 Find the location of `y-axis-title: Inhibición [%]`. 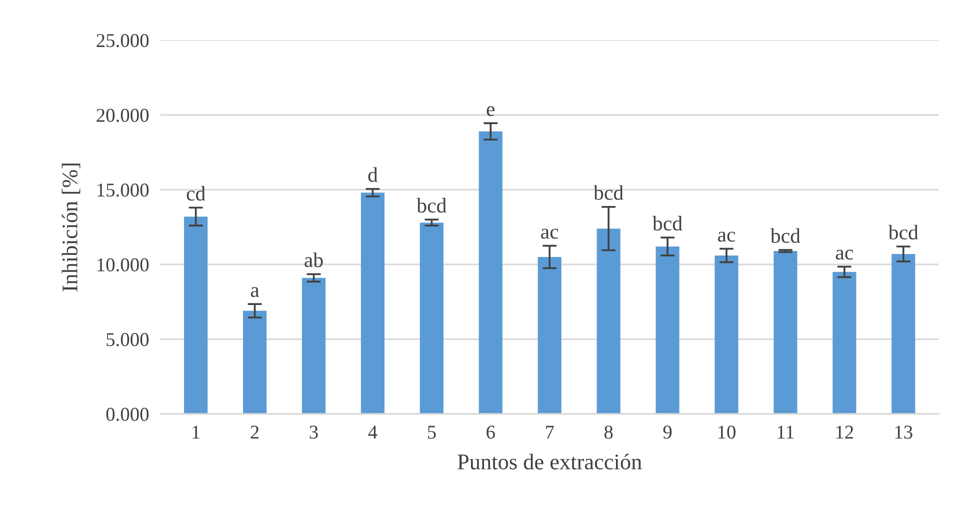

y-axis-title: Inhibición [%] is located at coordinates (71, 228).